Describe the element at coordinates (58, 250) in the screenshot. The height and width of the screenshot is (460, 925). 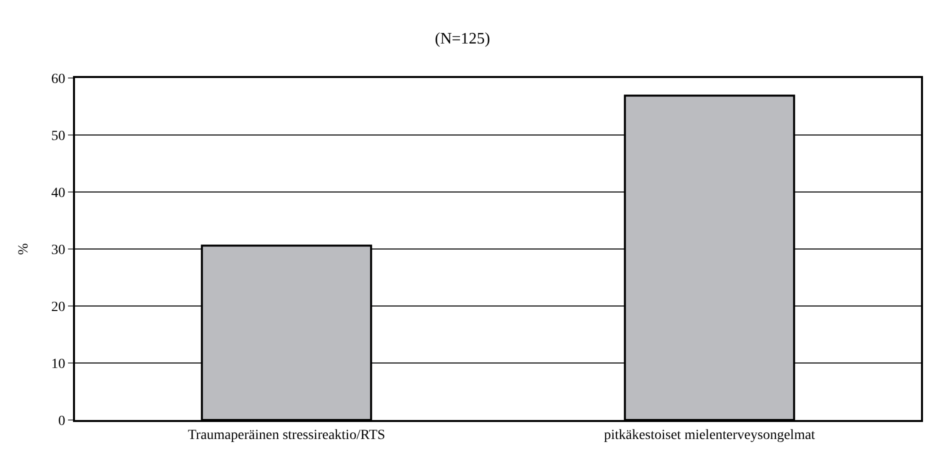
I see `y-tick-label: 30` at that location.